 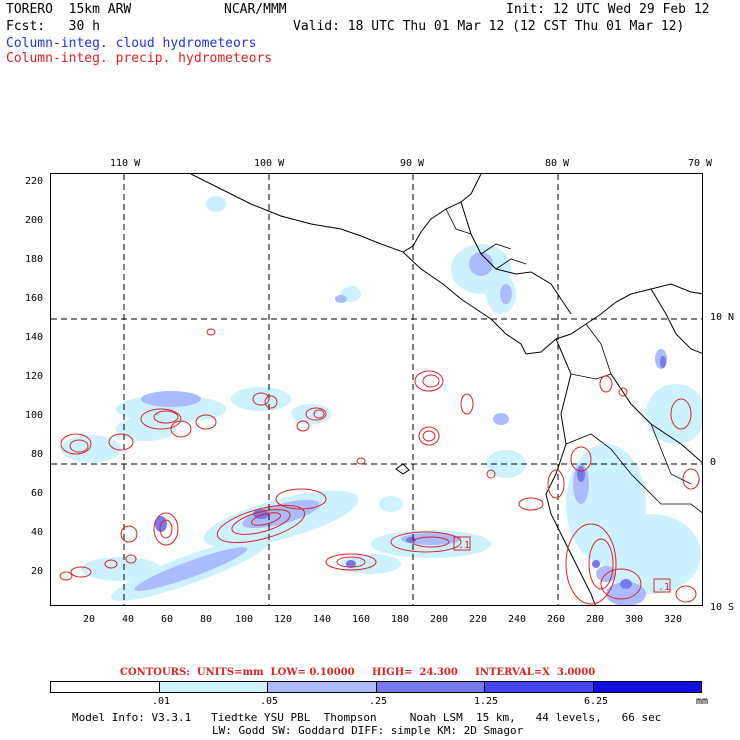 What do you see at coordinates (125, 163) in the screenshot?
I see `lon-label: 110 W` at bounding box center [125, 163].